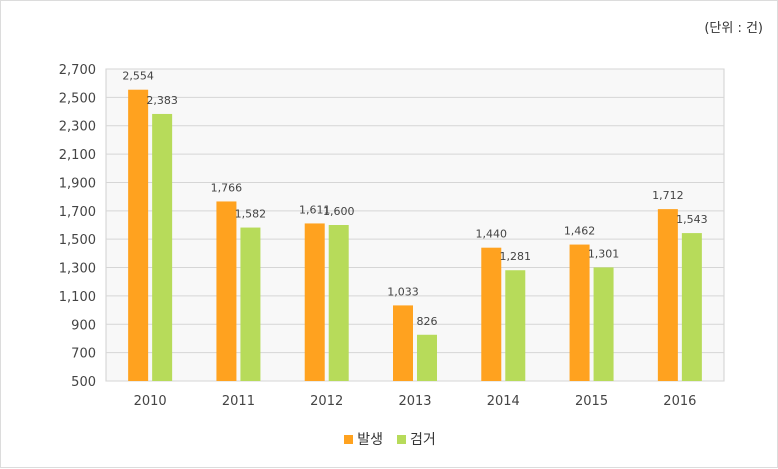 Image resolution: width=778 pixels, height=469 pixels. I want to click on x-tick-label: 2015, so click(591, 401).